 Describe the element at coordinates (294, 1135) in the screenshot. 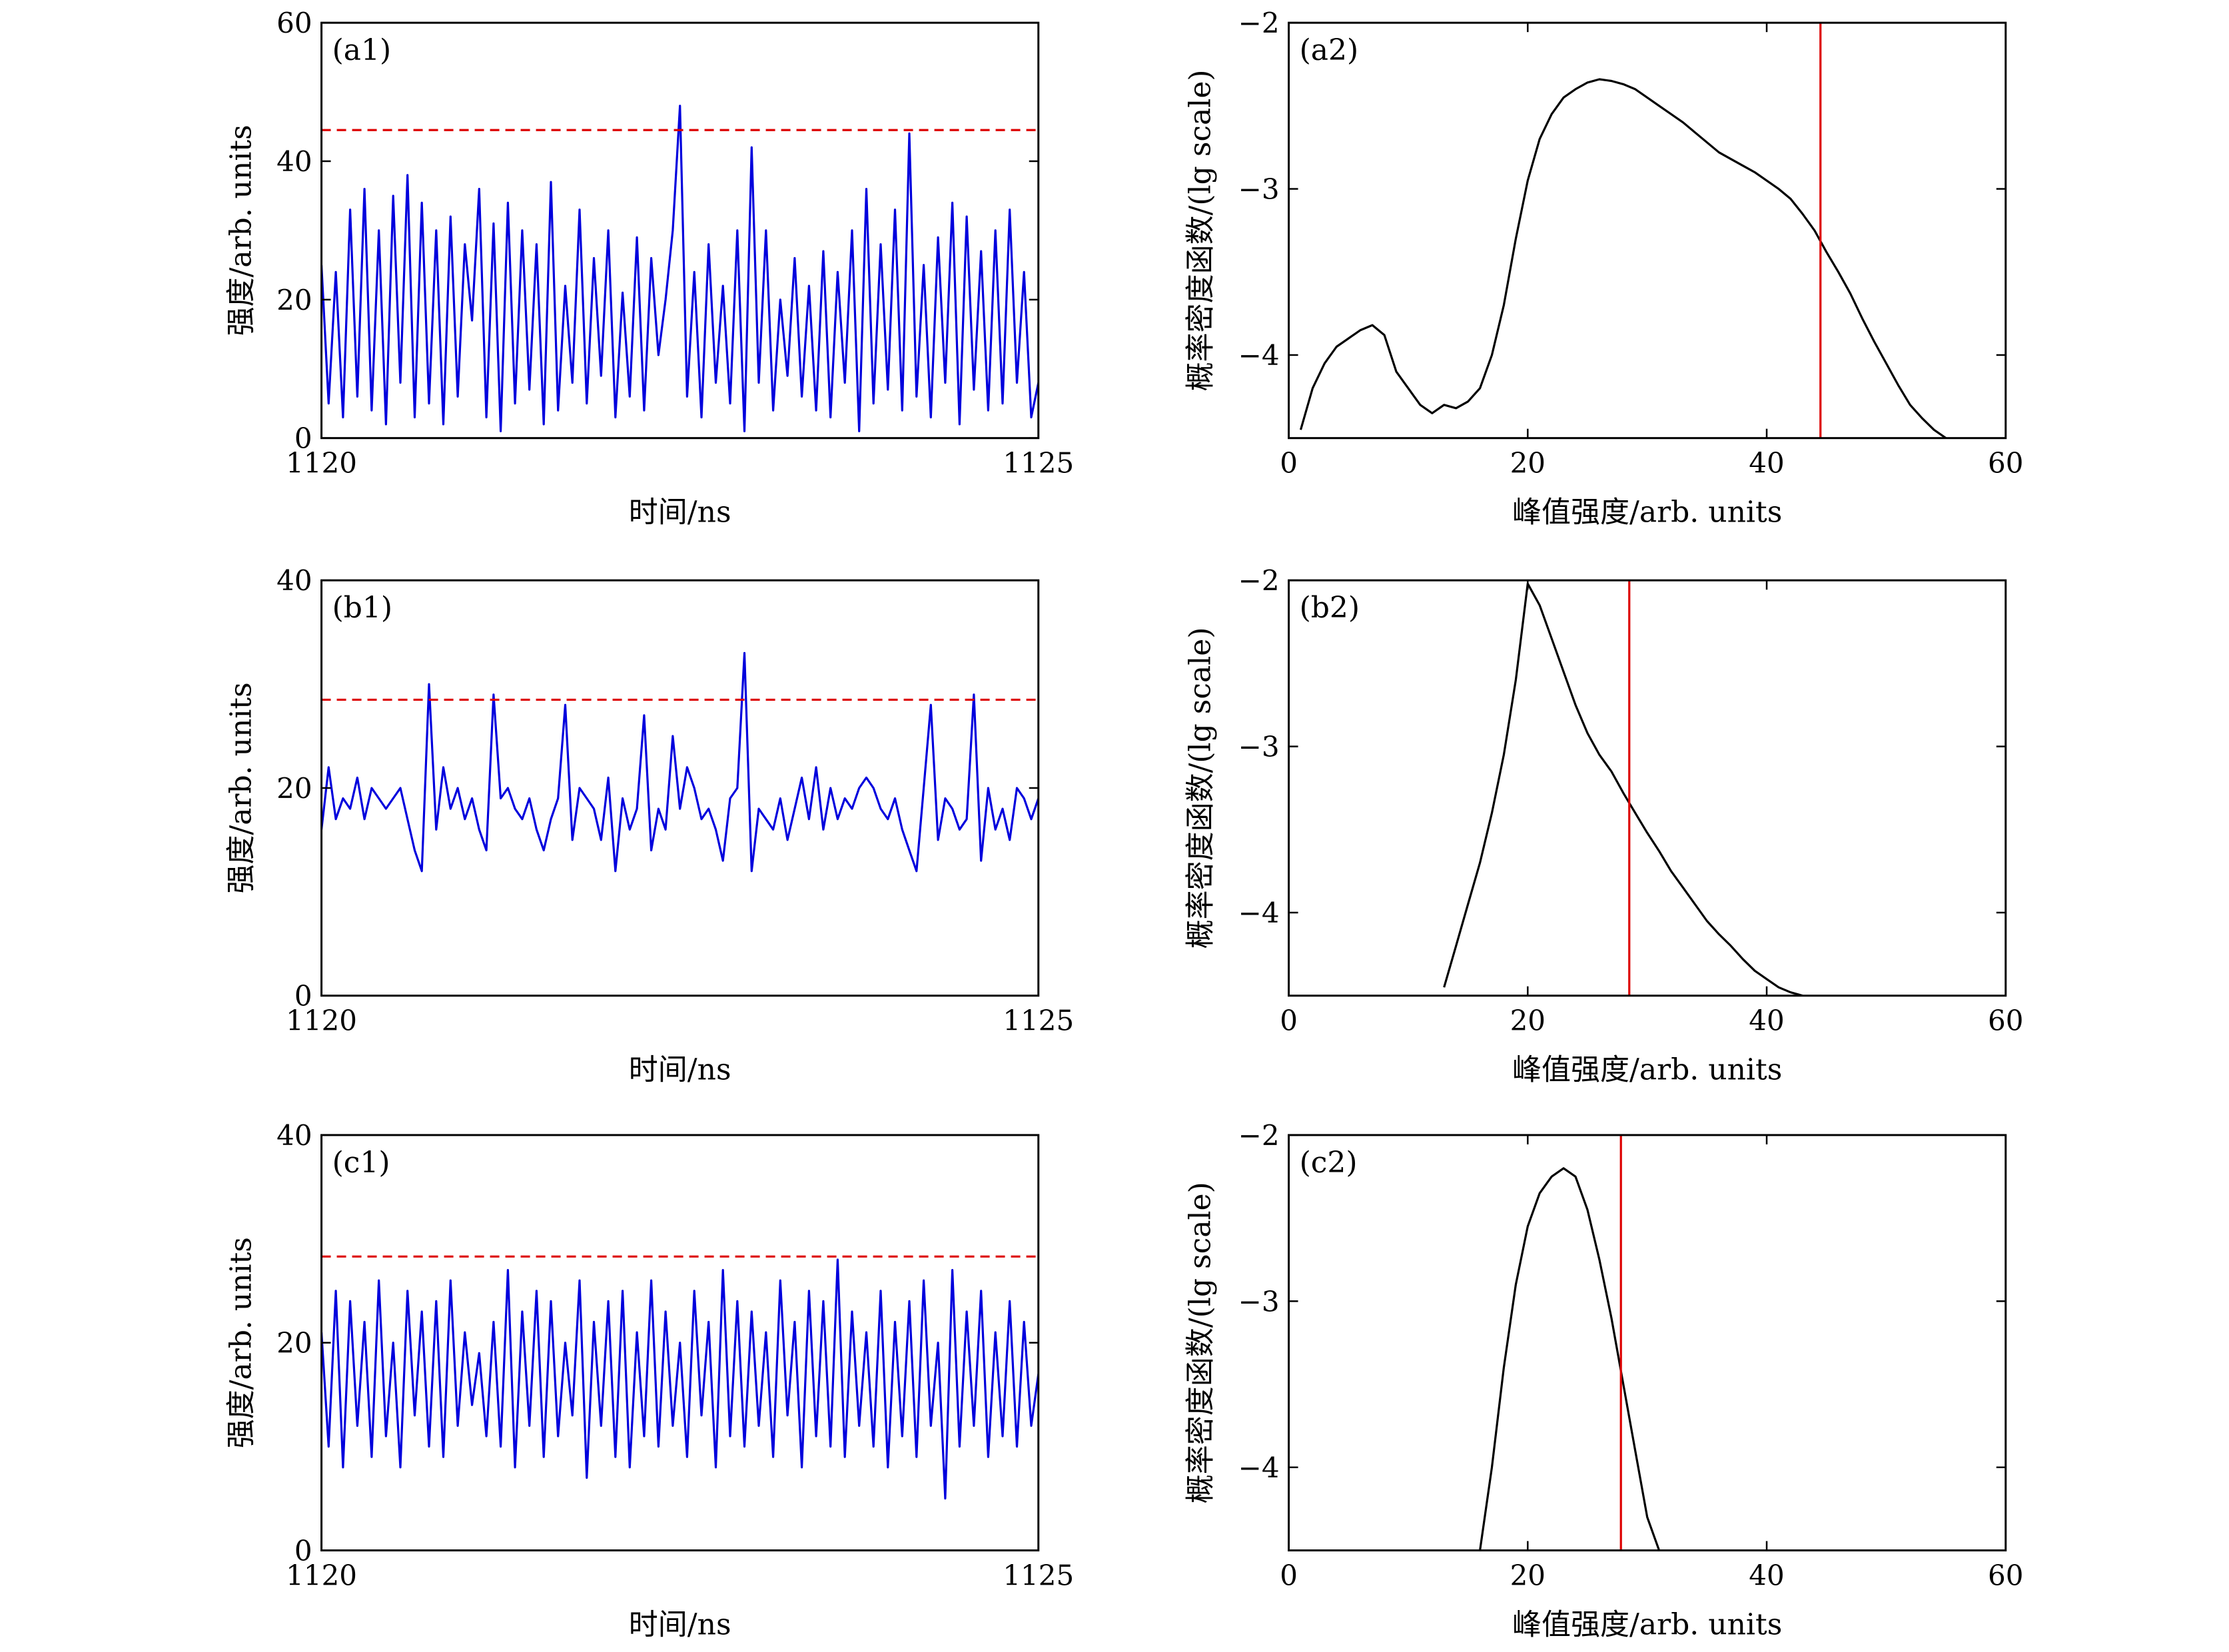

I see `y-tick-label-c1: 40` at that location.